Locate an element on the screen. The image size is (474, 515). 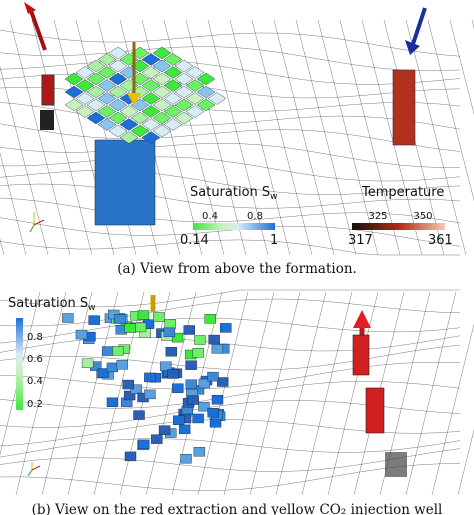
tick: 0.6 is located at coordinates (35, 359).